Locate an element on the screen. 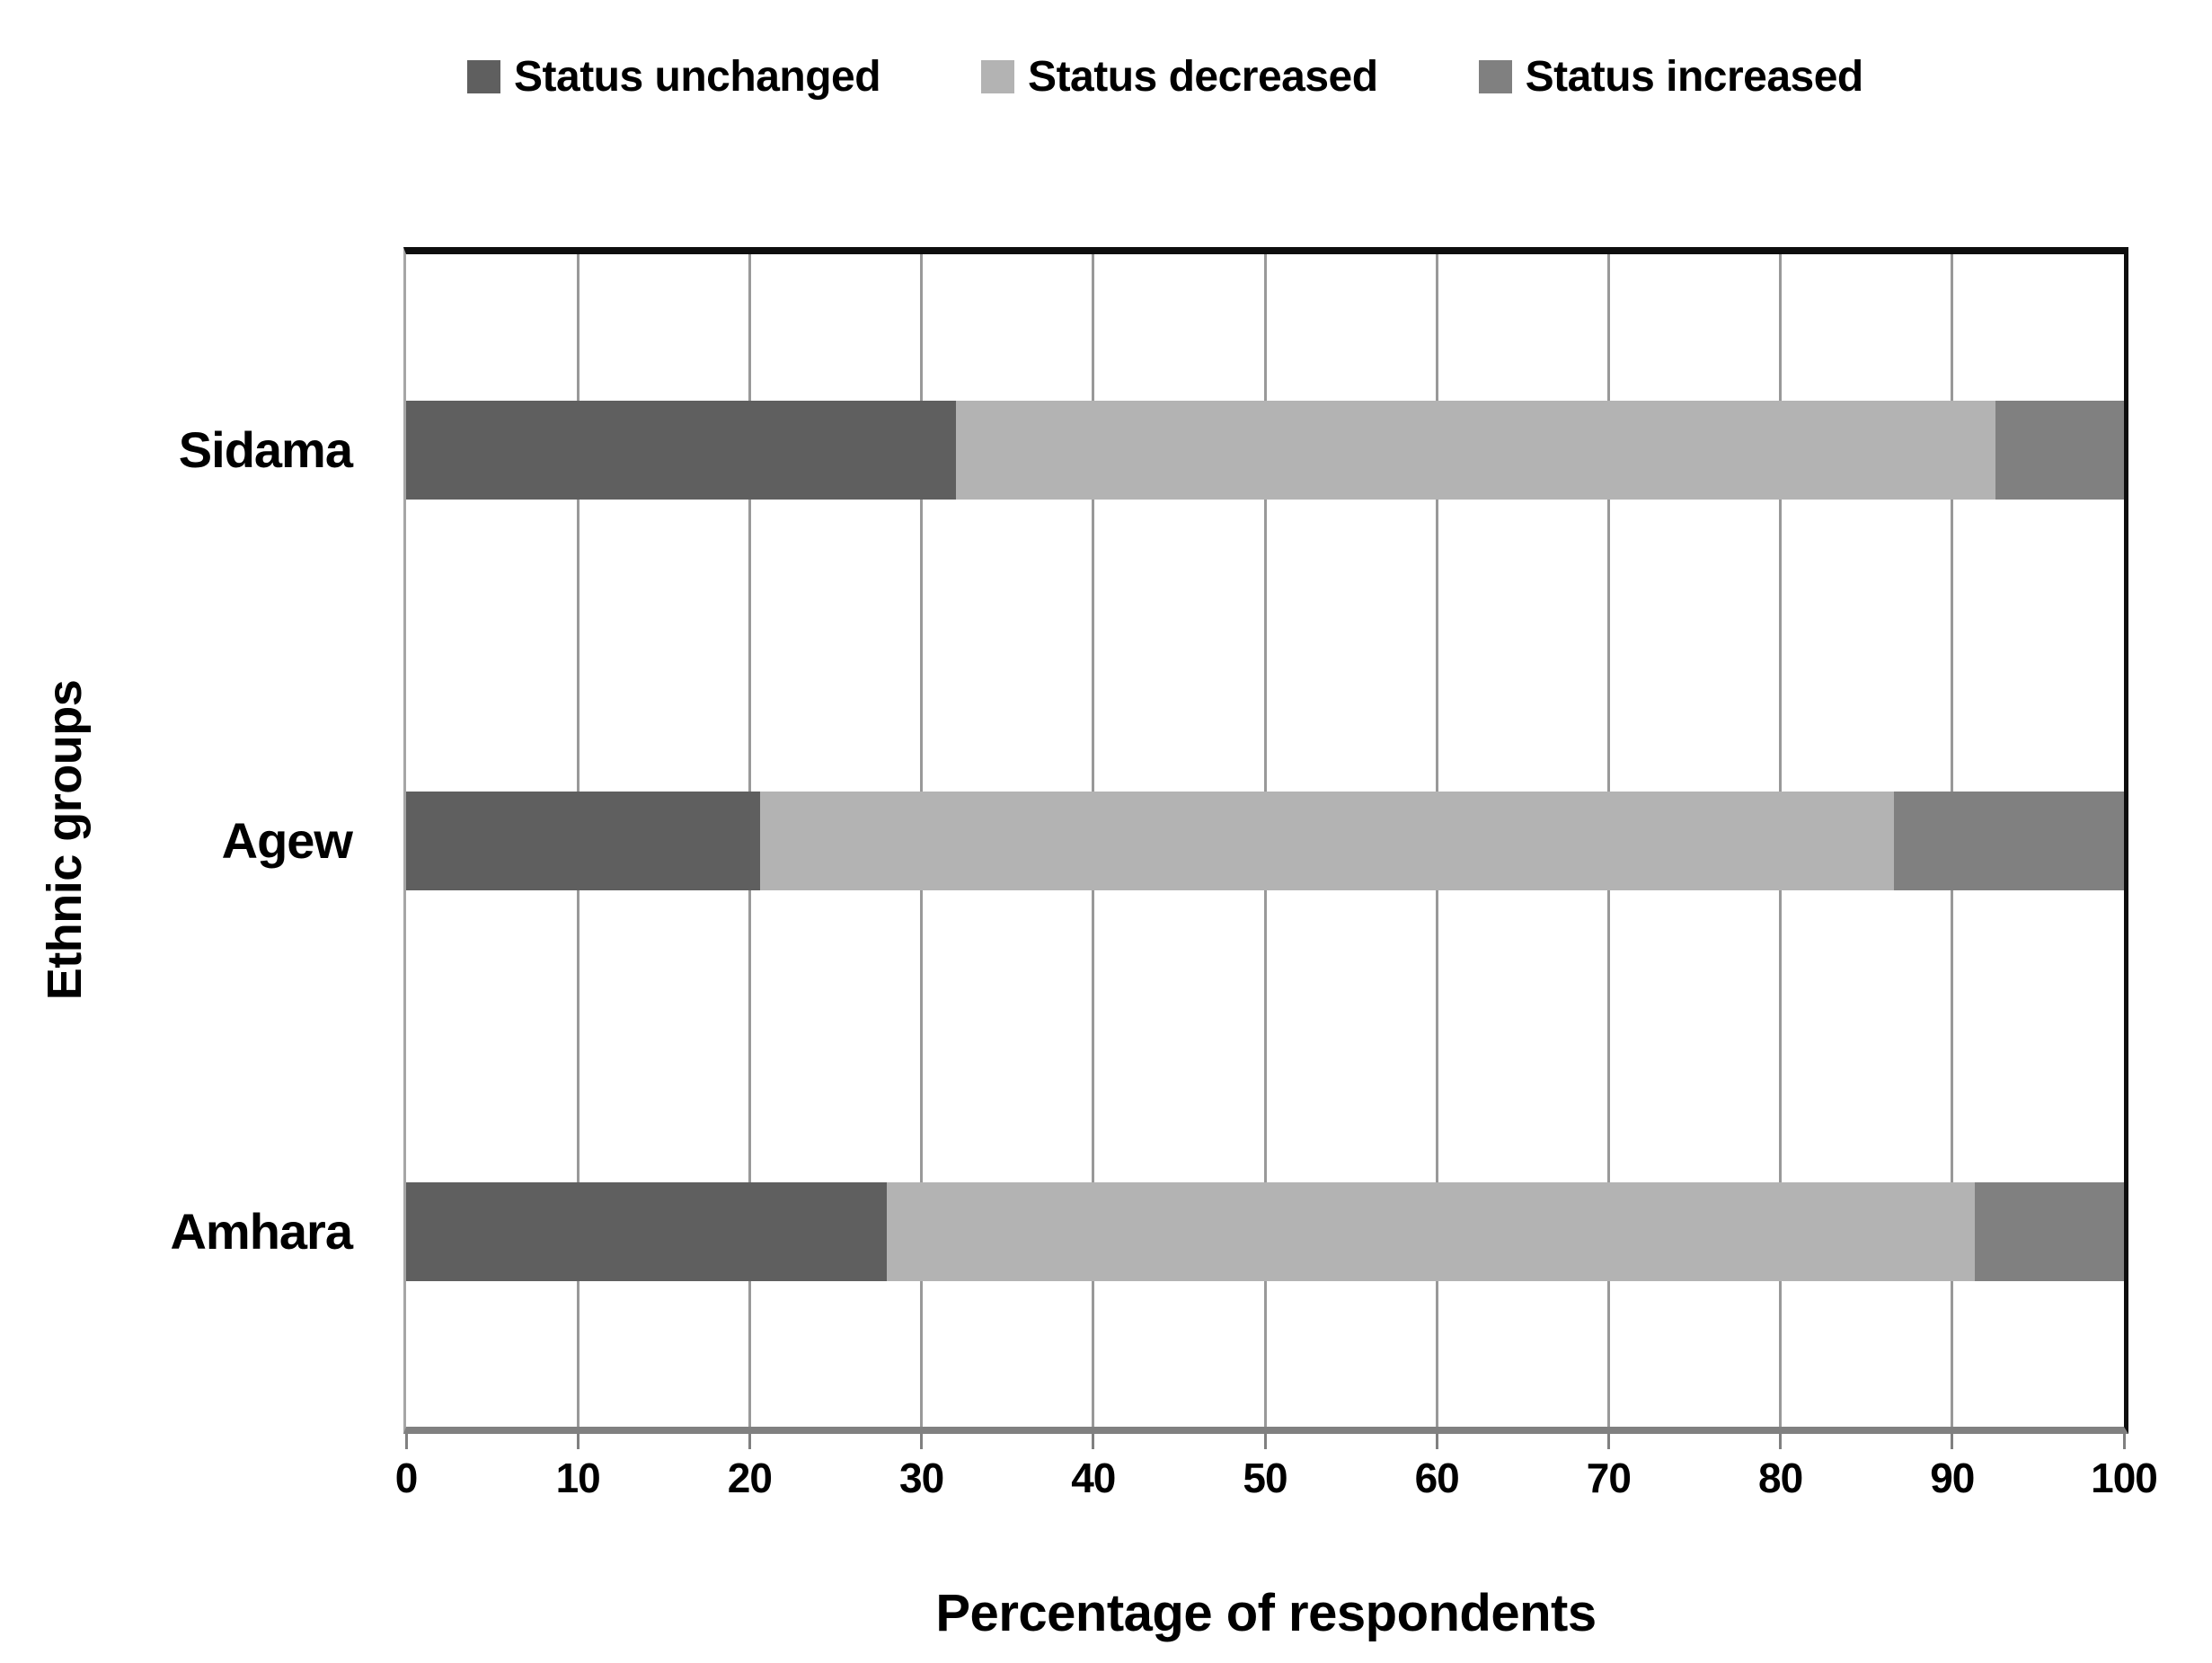 The image size is (2212, 1663). y-axis-category-labels: Sidama Agew Amhara is located at coordinates (182, 841).